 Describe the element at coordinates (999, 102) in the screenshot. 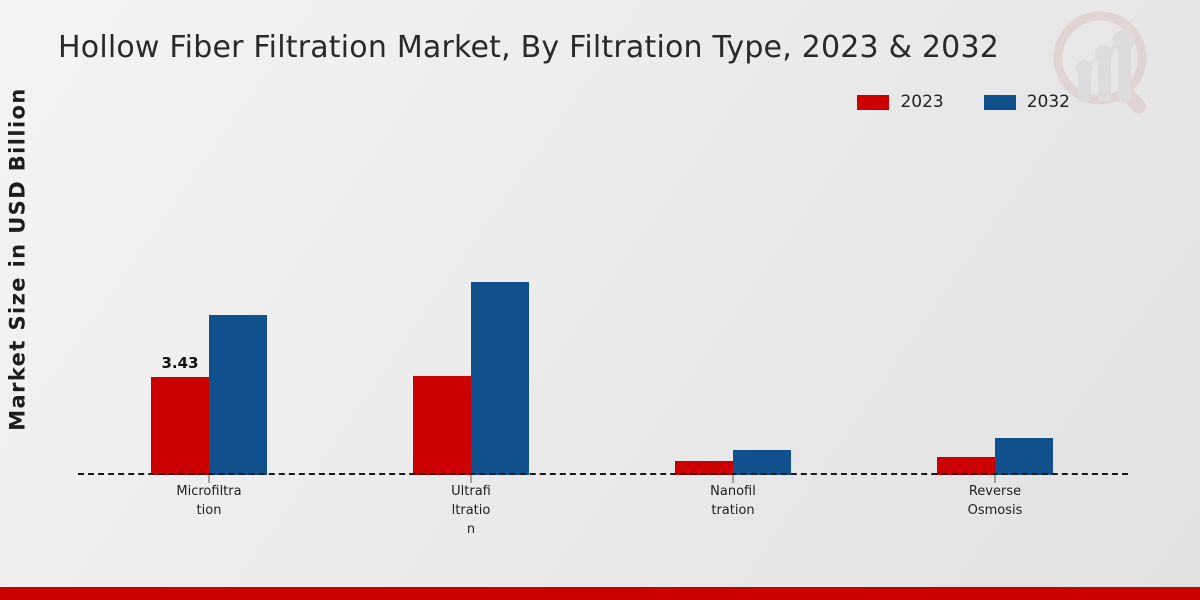

I see `legend-swatch-2032` at that location.